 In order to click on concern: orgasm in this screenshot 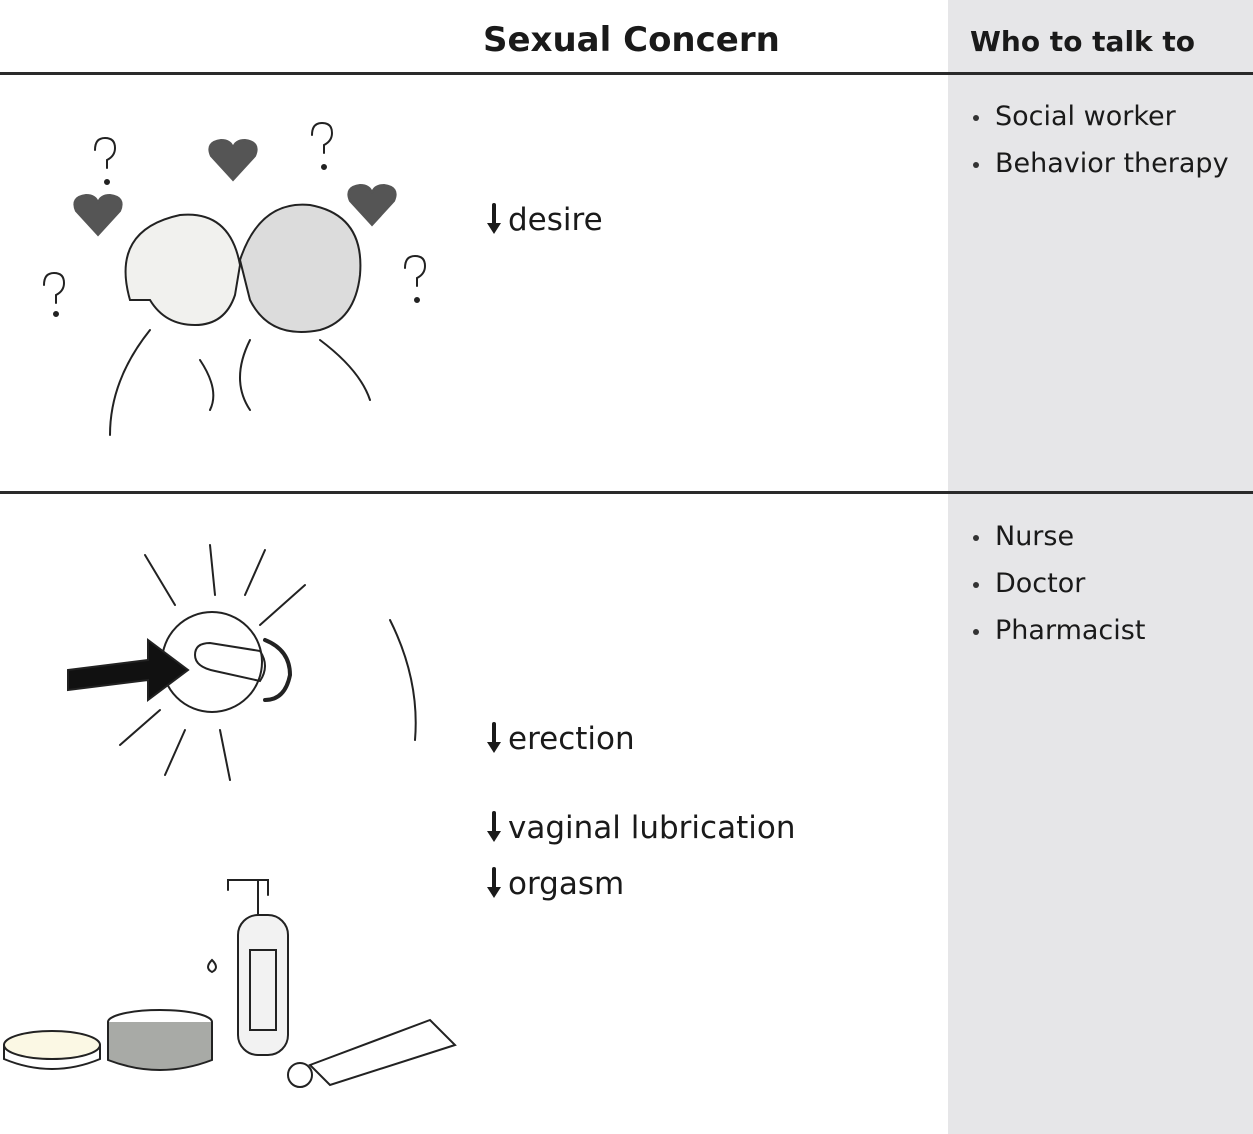, I will do `click(566, 884)`.